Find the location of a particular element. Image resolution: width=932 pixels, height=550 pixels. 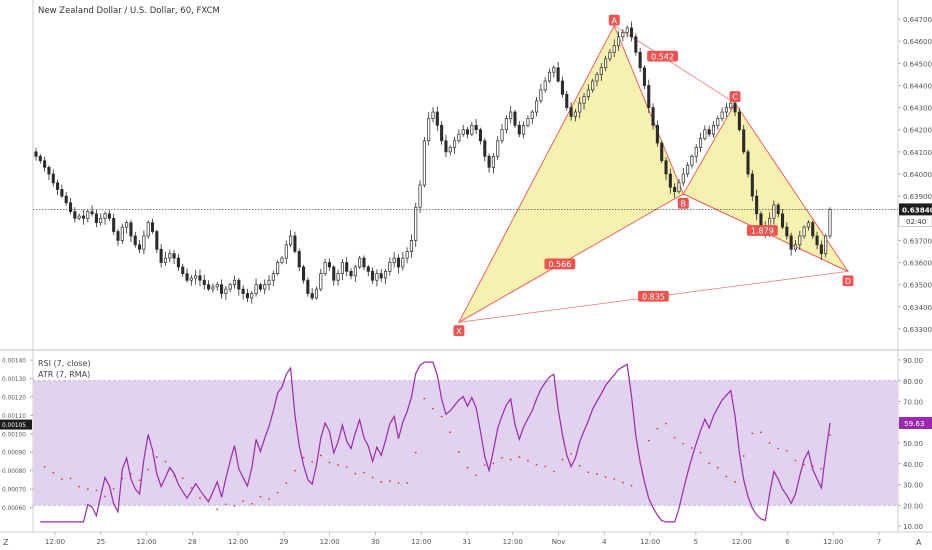

pattern-point-c-bg is located at coordinates (735, 96).